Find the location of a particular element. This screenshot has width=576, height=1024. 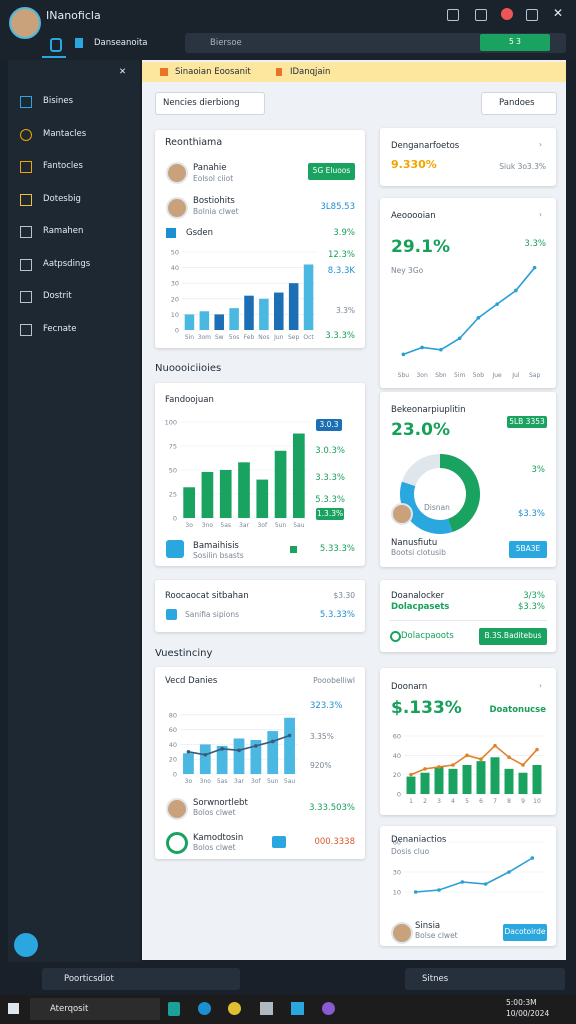

donut-segment is located at coordinates (421, 470).